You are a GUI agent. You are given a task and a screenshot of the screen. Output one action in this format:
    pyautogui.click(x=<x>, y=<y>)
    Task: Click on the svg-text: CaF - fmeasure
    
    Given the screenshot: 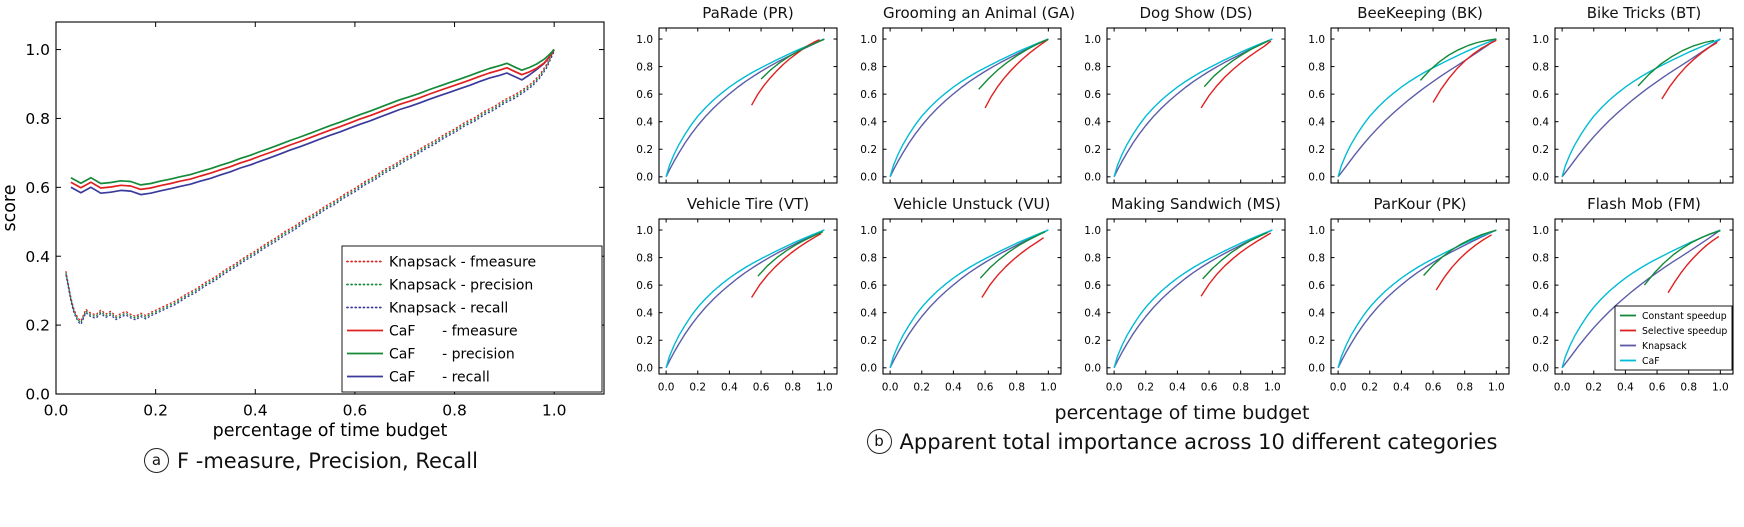 What is the action you would take?
    pyautogui.click(x=453, y=332)
    